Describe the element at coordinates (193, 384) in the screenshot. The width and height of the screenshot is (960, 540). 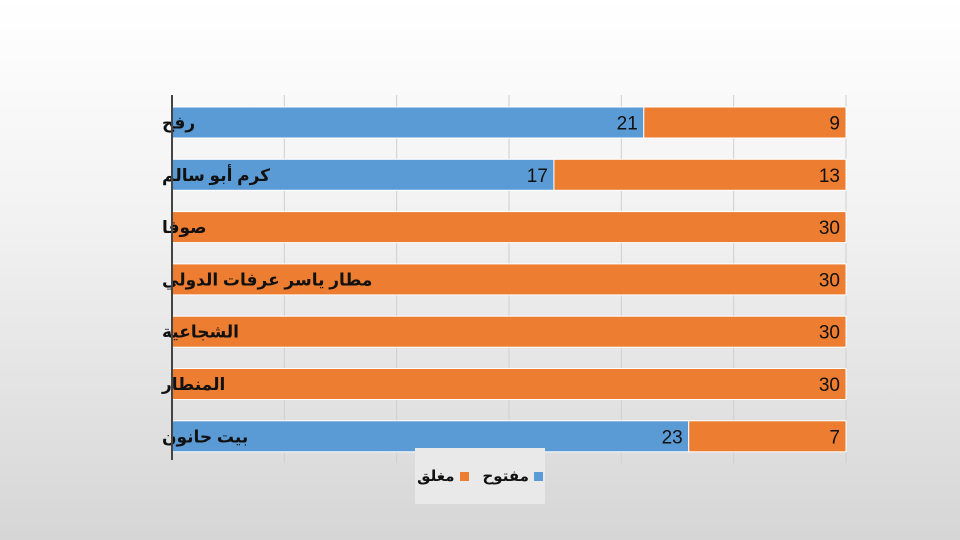
I see `category-label: المنطار` at that location.